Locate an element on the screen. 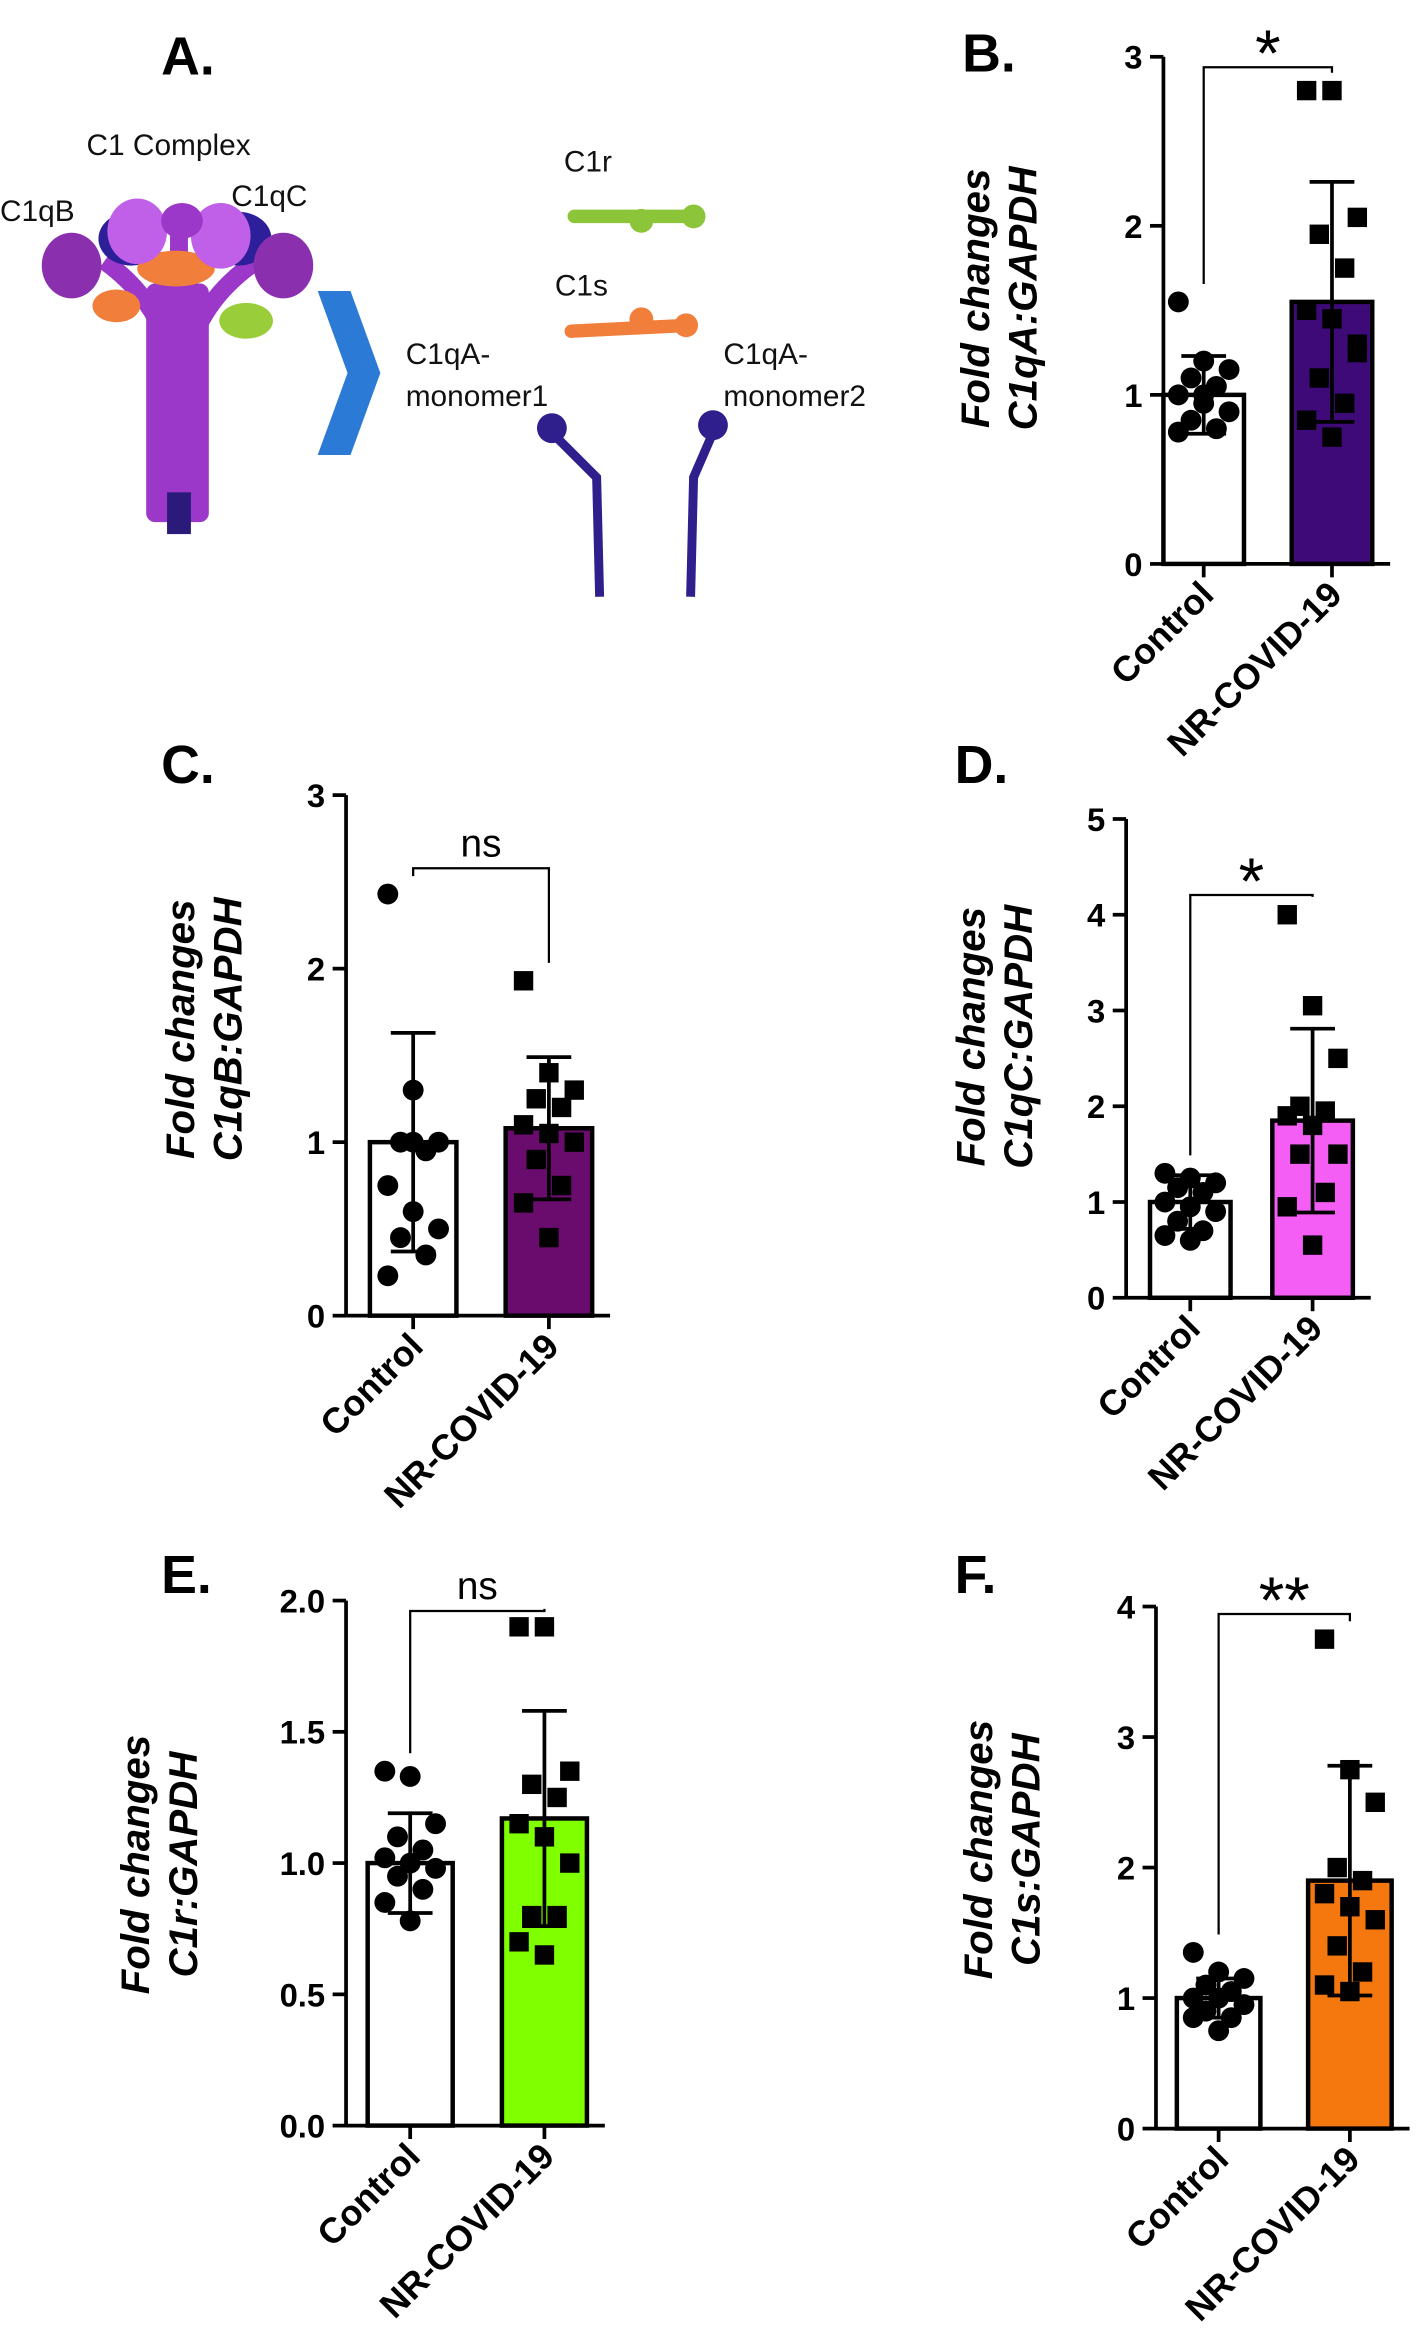 The image size is (1417, 2344). significance-label: * is located at coordinates (1268, 53).